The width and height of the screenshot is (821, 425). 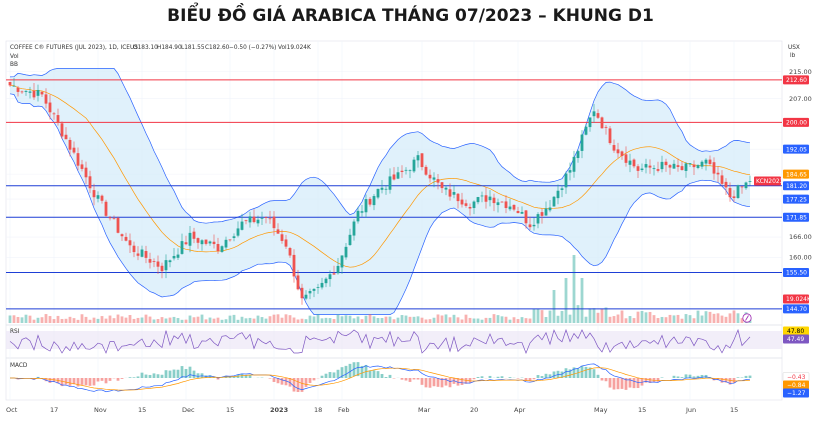 I want to click on time-tick-label: Dec, so click(x=188, y=410).